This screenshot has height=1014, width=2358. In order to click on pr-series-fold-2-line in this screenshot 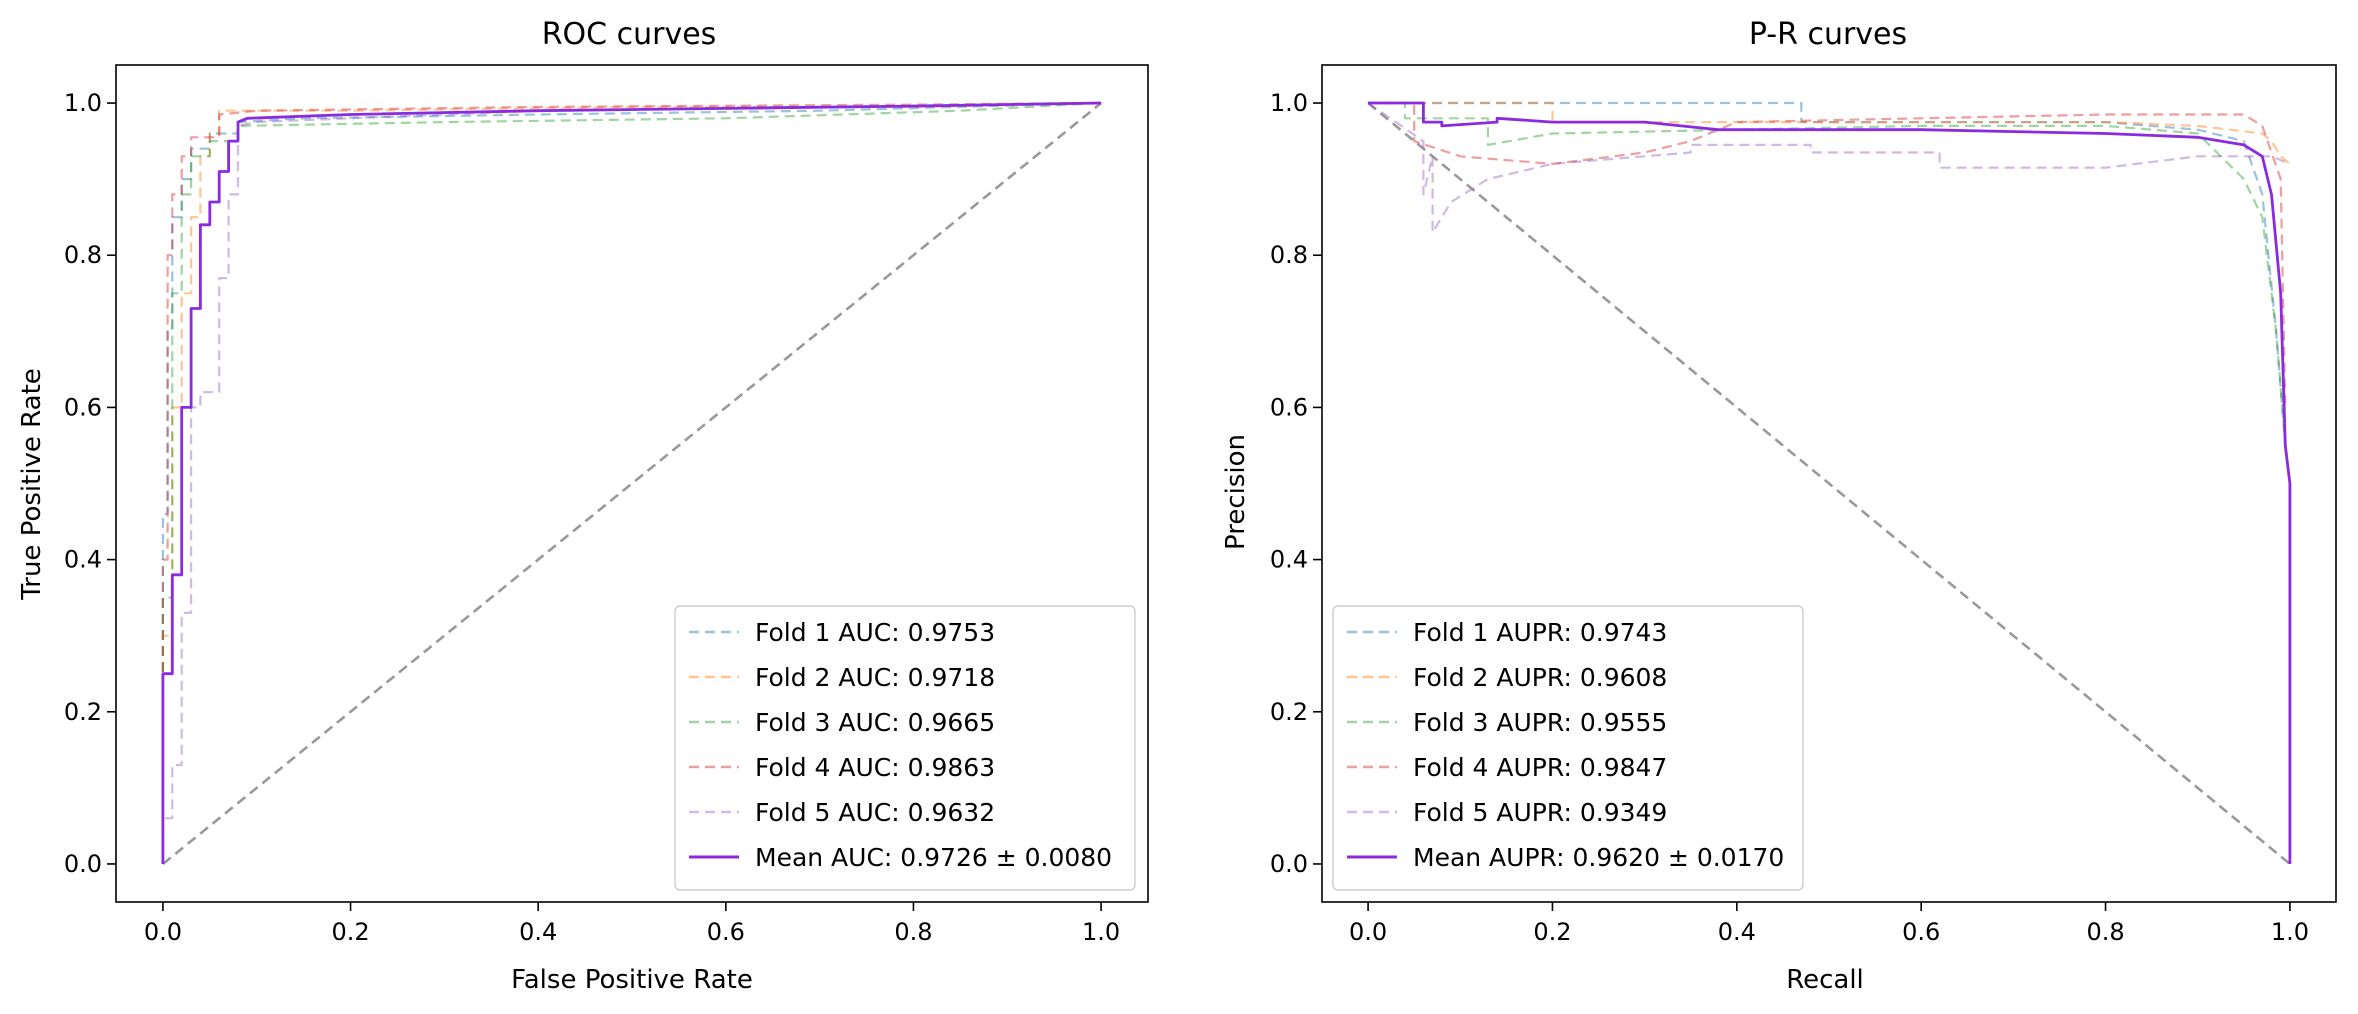, I will do `click(1829, 133)`.